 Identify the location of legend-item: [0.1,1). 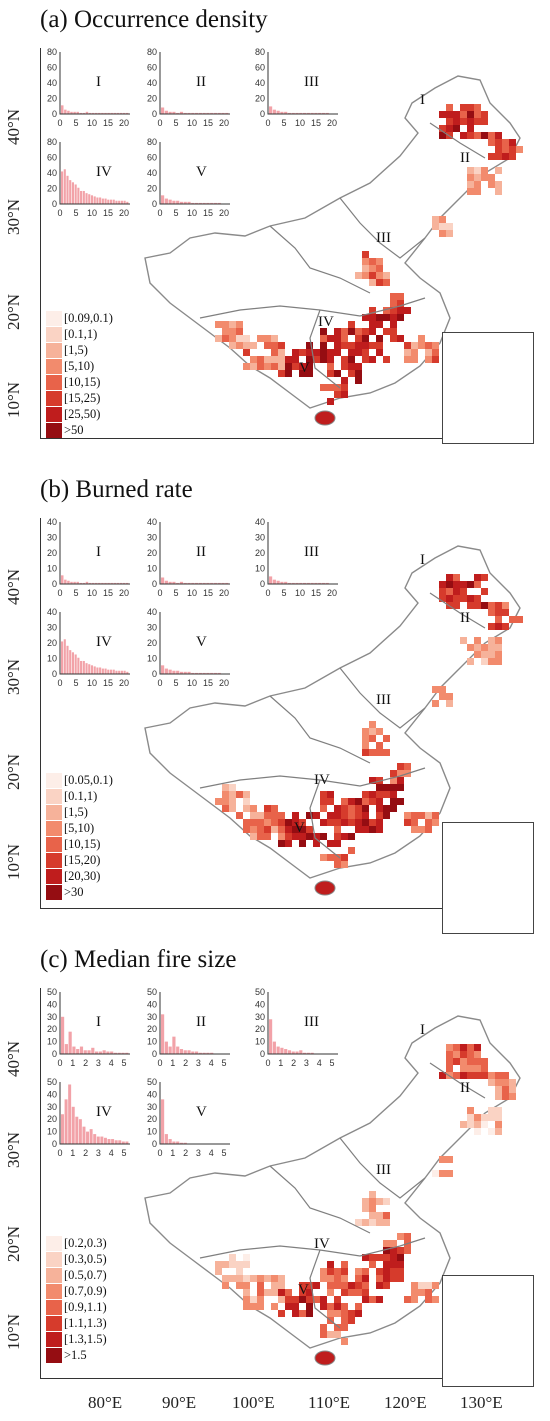
(79, 796).